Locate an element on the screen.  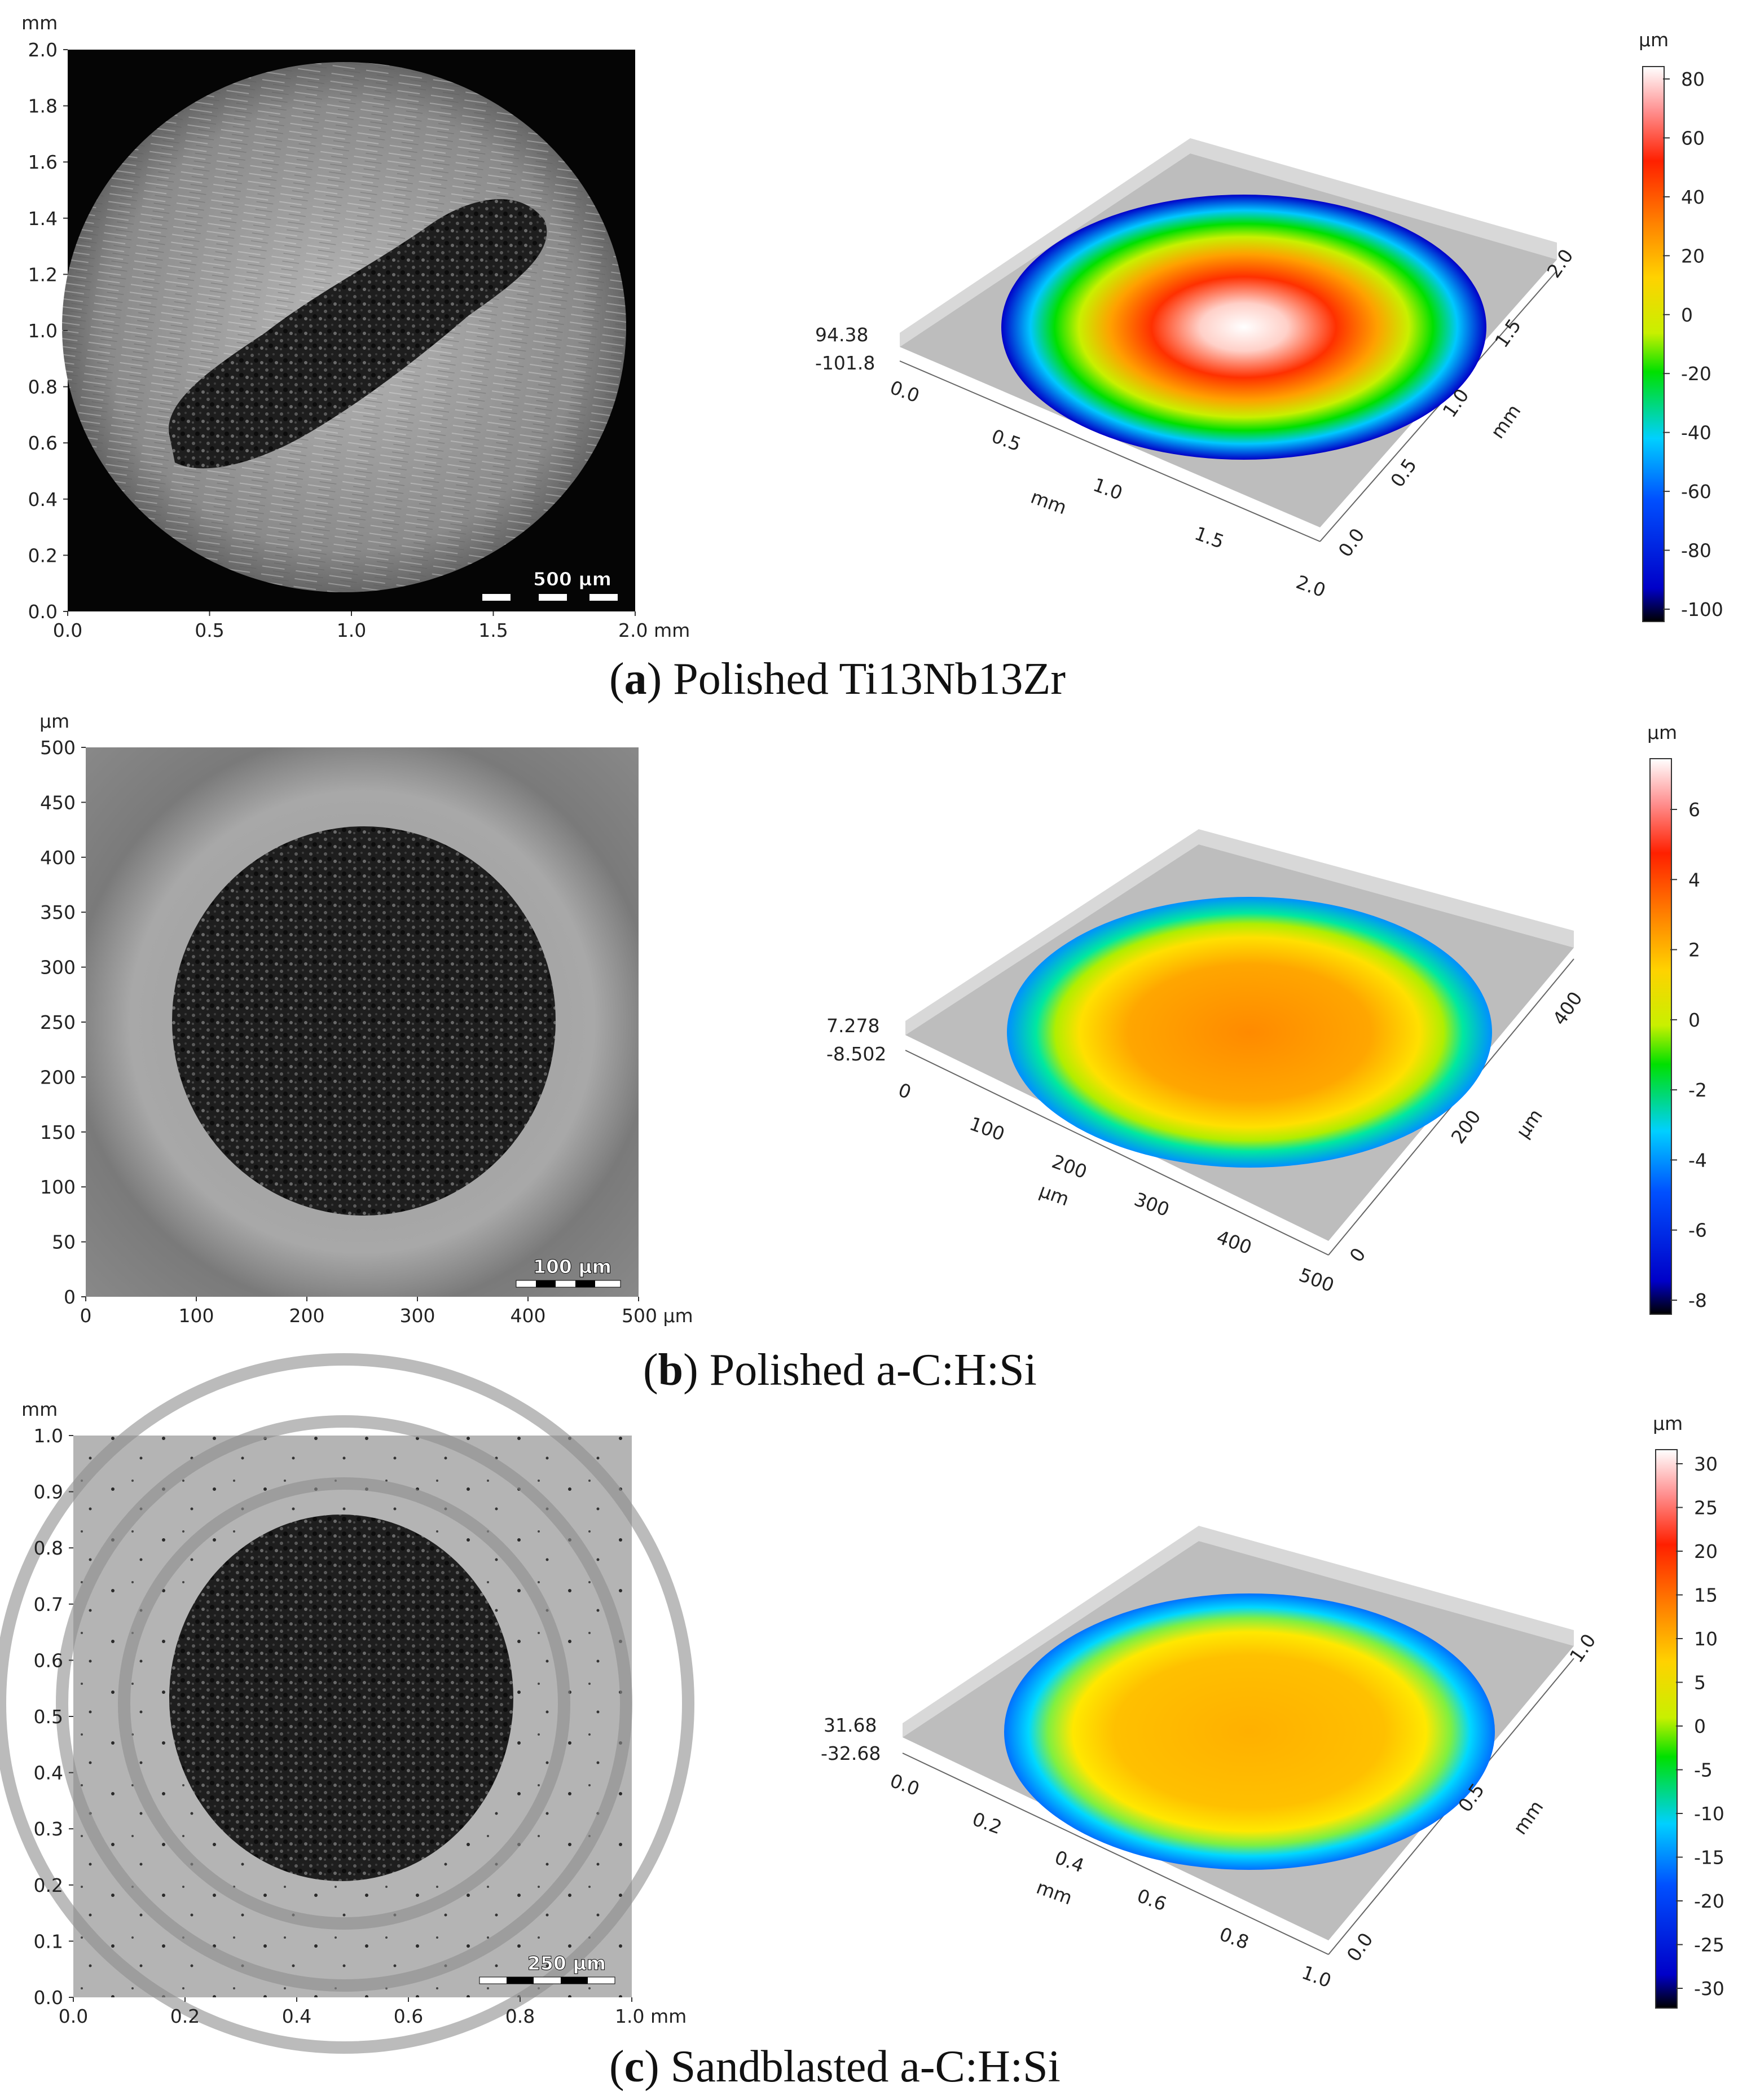
view3d-b-x-tick: 100 is located at coordinates (987, 1128).